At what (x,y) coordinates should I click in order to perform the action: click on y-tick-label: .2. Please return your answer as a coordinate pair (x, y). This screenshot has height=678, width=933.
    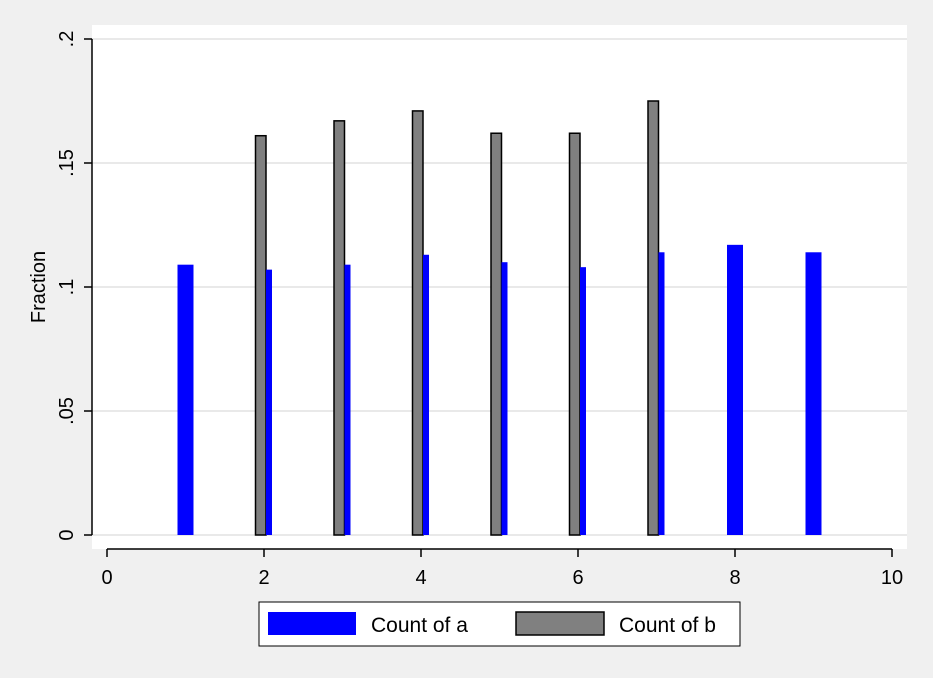
    Looking at the image, I should click on (67, 39).